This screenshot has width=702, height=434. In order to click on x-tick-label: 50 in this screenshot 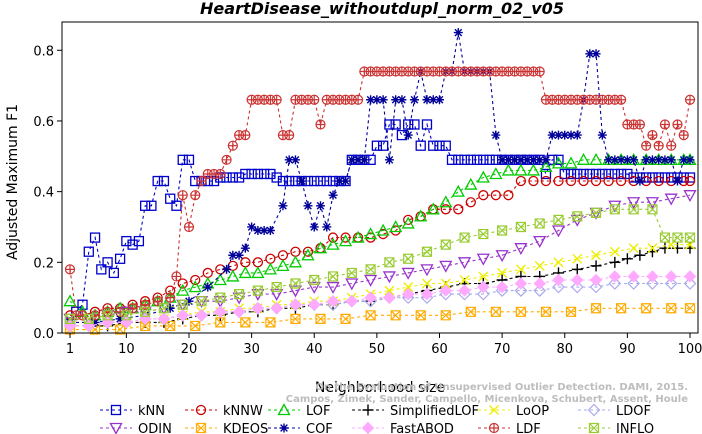, I will do `click(377, 349)`.